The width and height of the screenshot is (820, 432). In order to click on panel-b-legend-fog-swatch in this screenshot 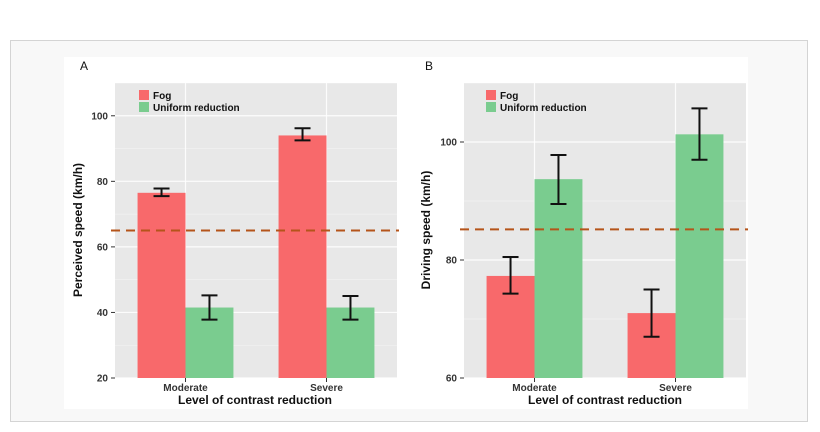, I will do `click(491, 95)`.